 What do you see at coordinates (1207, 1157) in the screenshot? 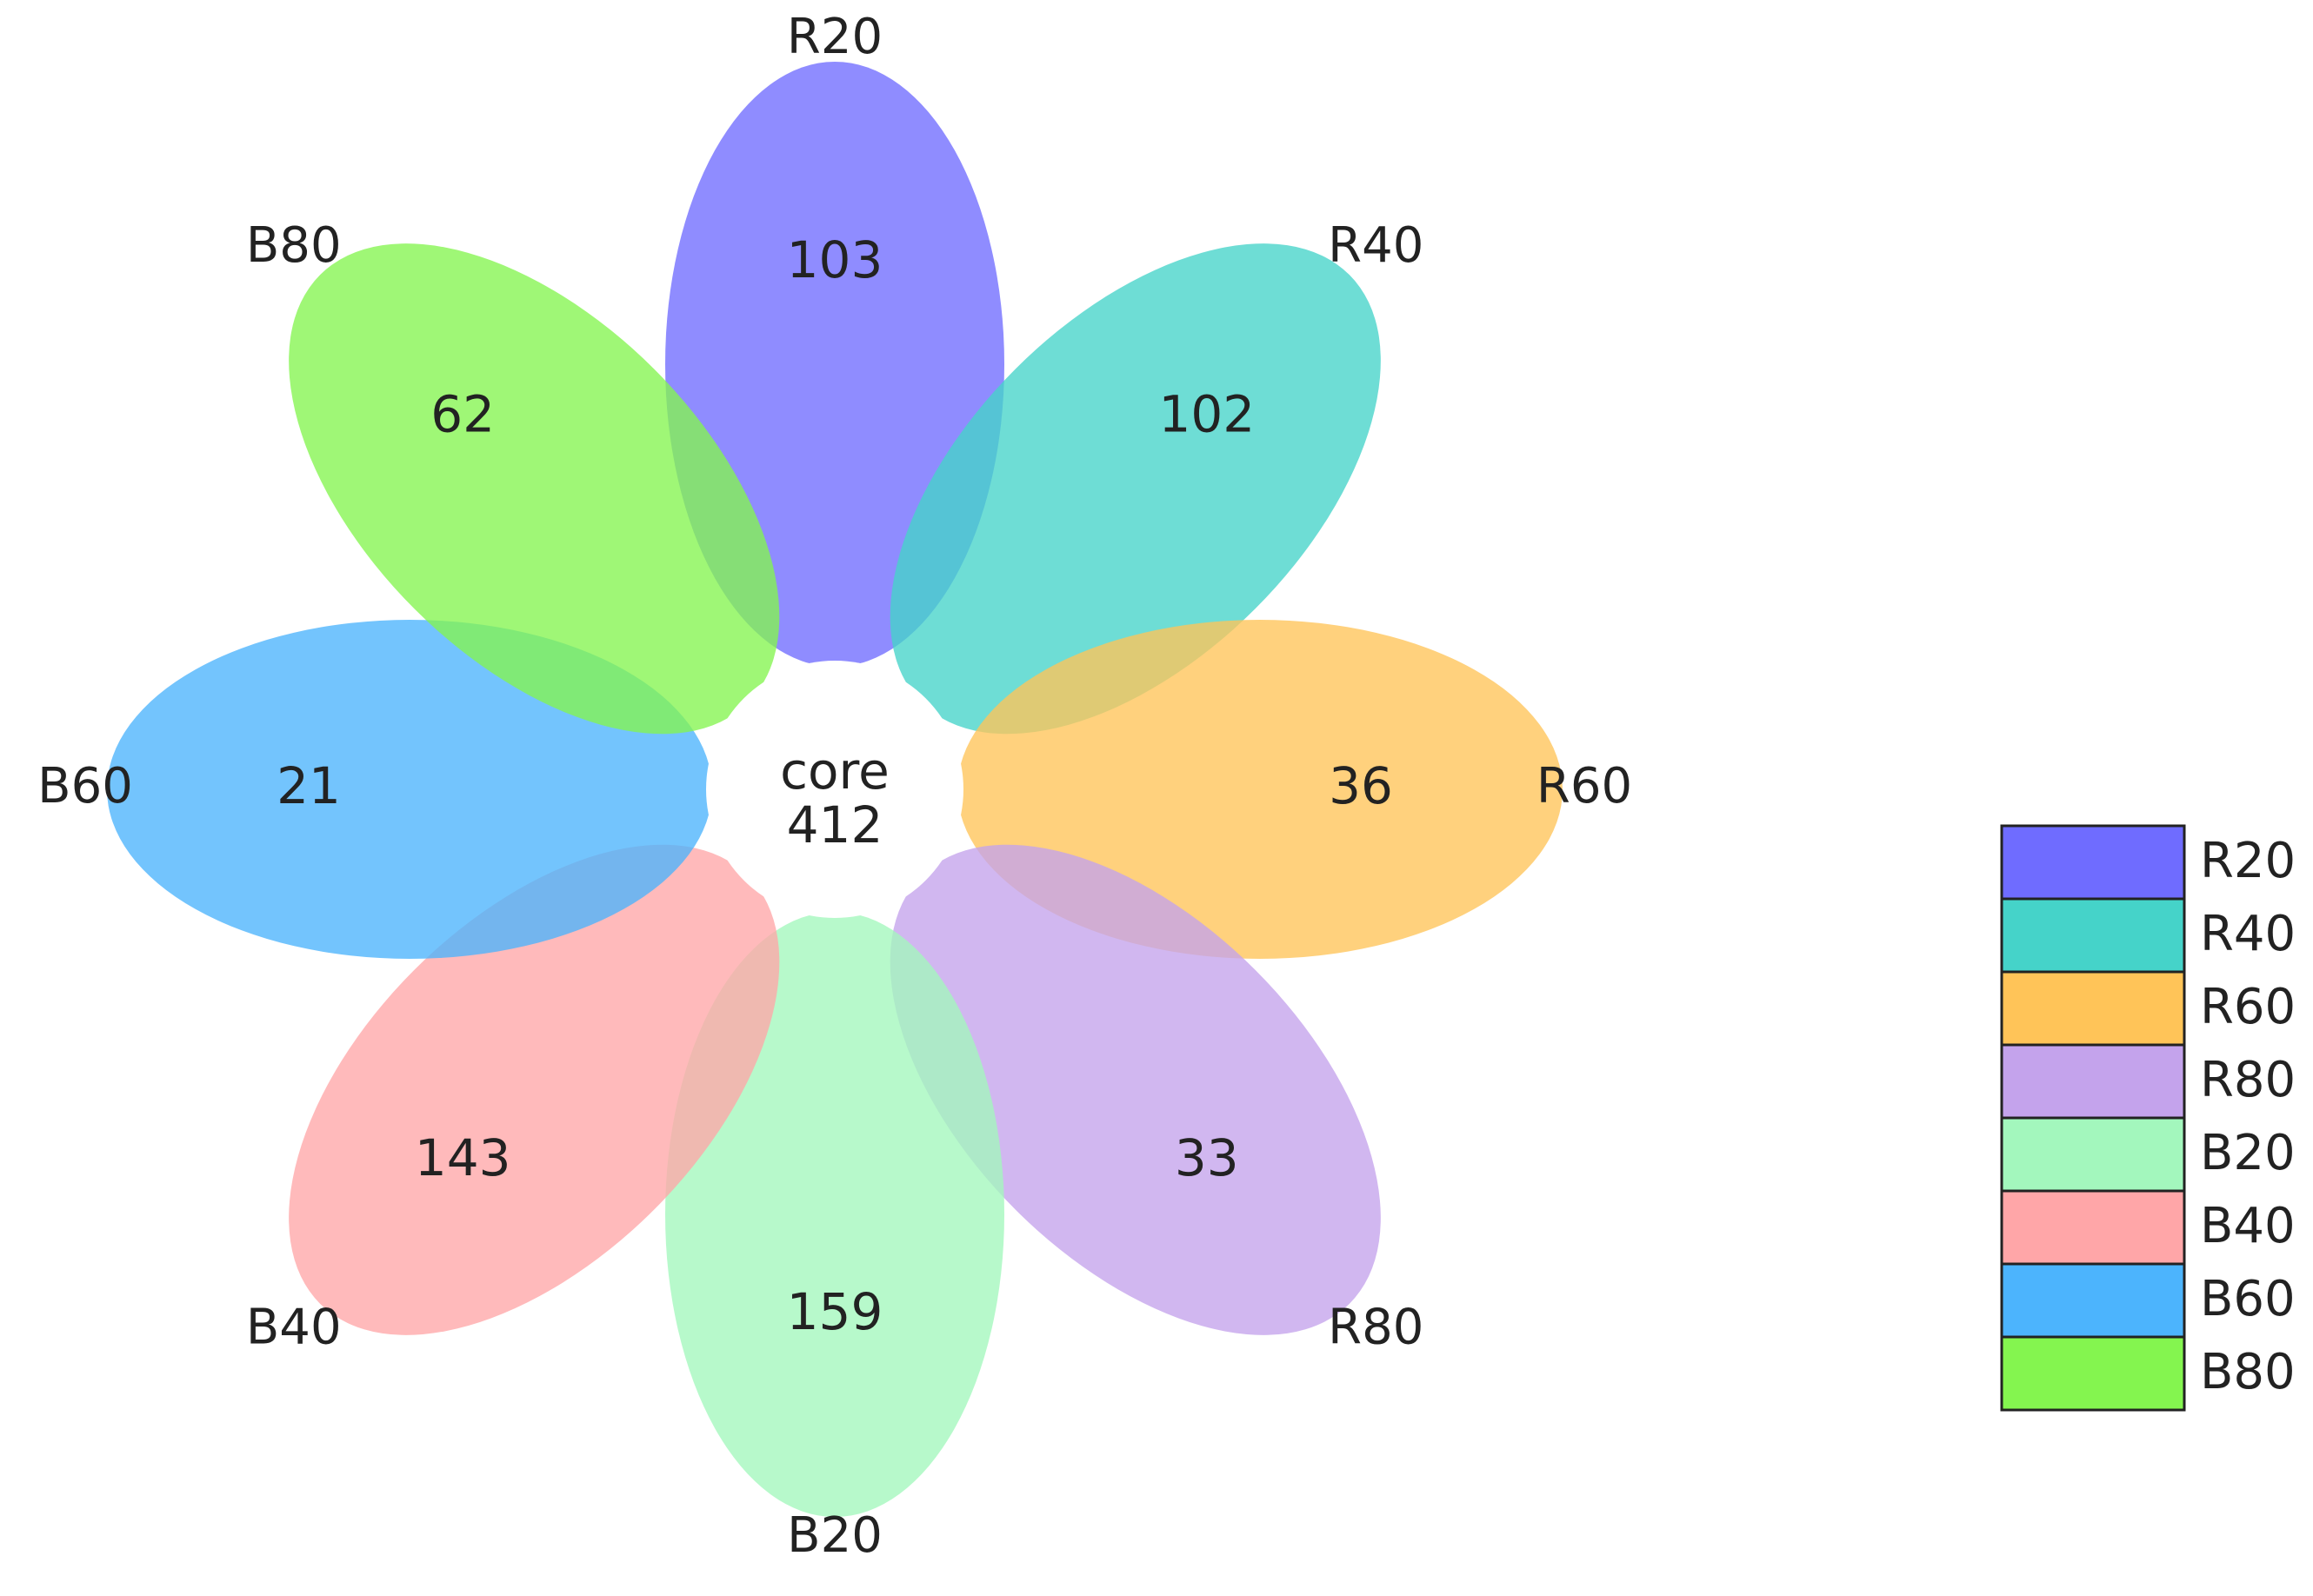
I see `petal-count: 33` at bounding box center [1207, 1157].